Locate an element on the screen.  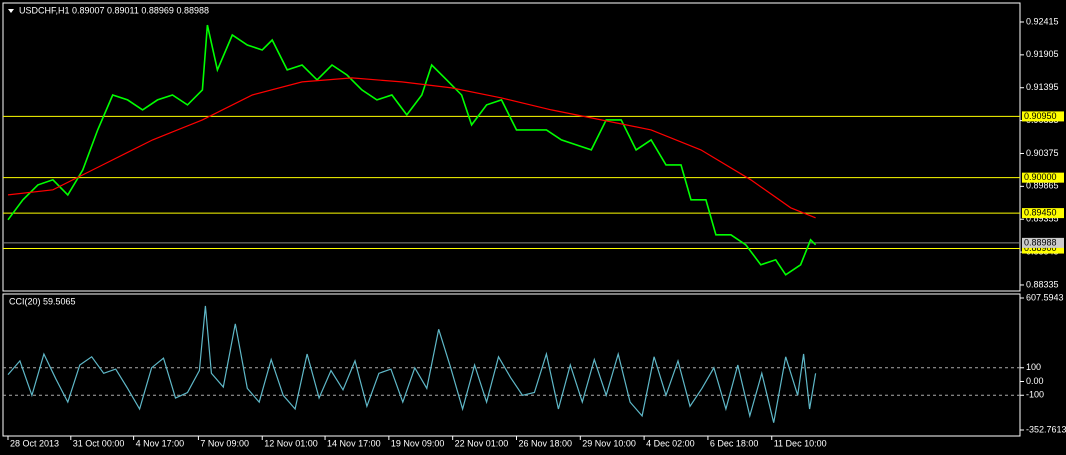
x-tick-label: 6 Dec 18:00 is located at coordinates (734, 443).